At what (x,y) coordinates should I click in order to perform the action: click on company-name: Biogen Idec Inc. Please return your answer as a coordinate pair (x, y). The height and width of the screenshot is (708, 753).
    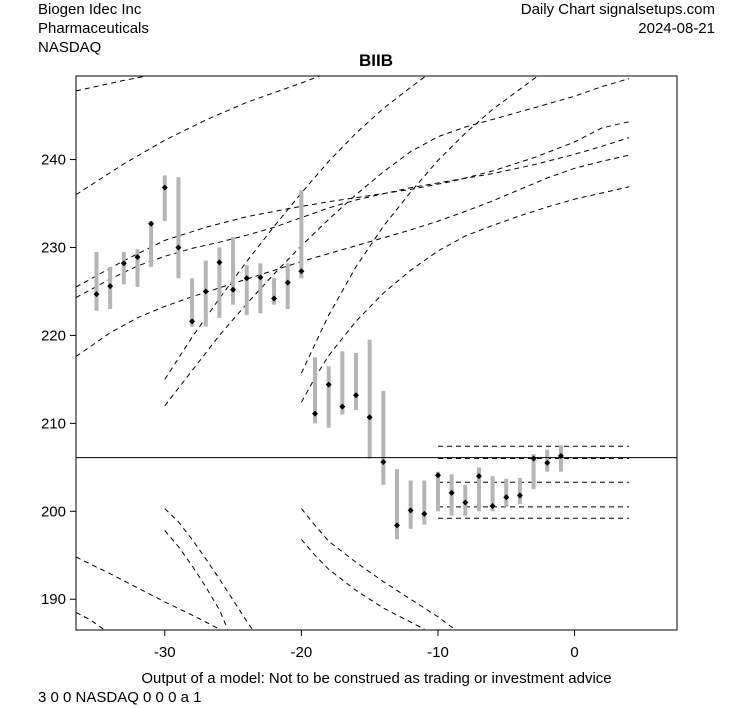
    Looking at the image, I should click on (90, 9).